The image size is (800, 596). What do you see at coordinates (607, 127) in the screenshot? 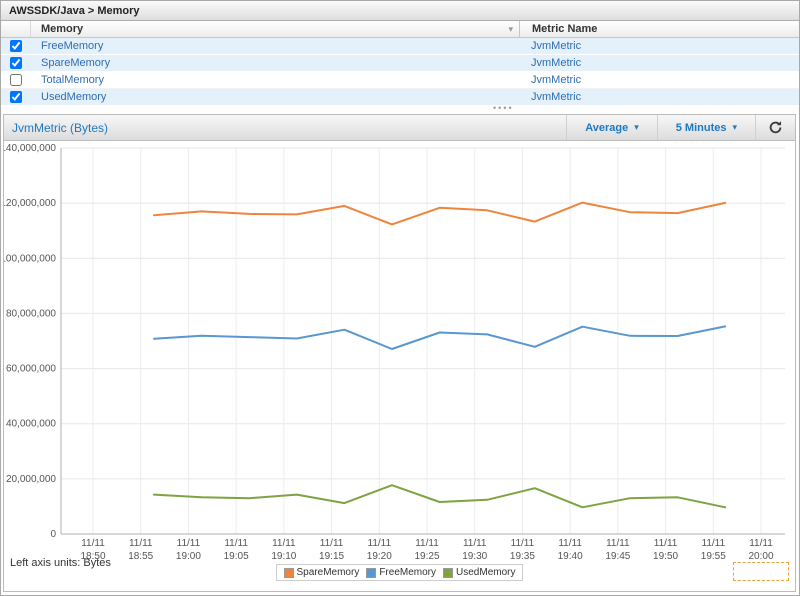
I see `statistic-dropdown-value: Average` at bounding box center [607, 127].